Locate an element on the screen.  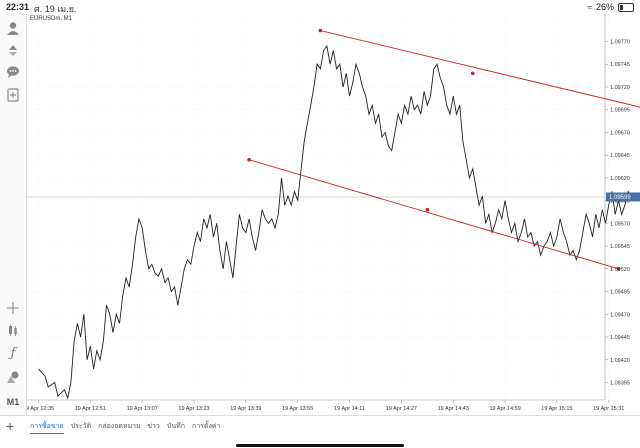
status-right: ≈ 26% is located at coordinates (611, 7).